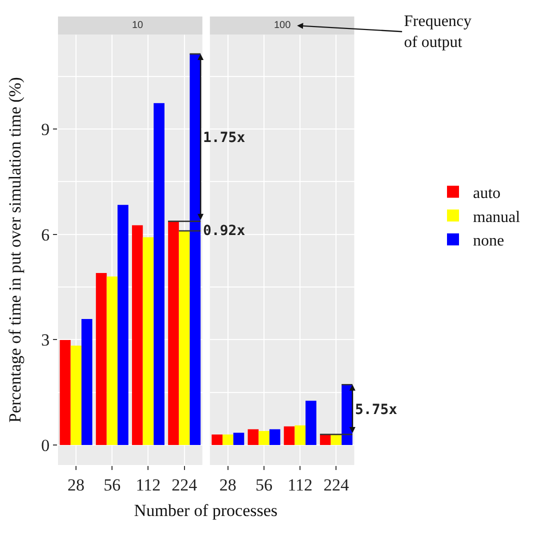 This screenshot has height=535, width=534. Describe the element at coordinates (497, 217) in the screenshot. I see `legend-label: manual` at that location.